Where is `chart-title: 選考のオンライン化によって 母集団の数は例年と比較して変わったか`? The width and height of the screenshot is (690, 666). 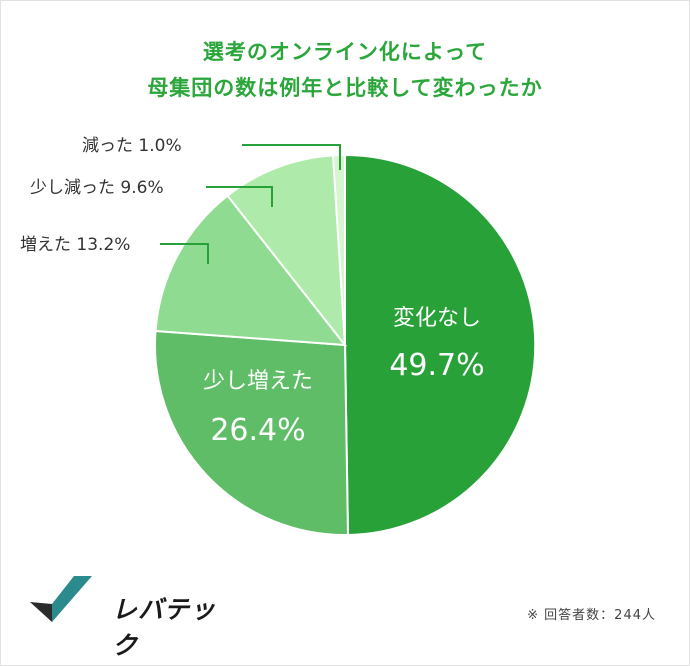
chart-title: 選考のオンライン化によって 母集団の数は例年と比較して変わったか is located at coordinates (345, 70).